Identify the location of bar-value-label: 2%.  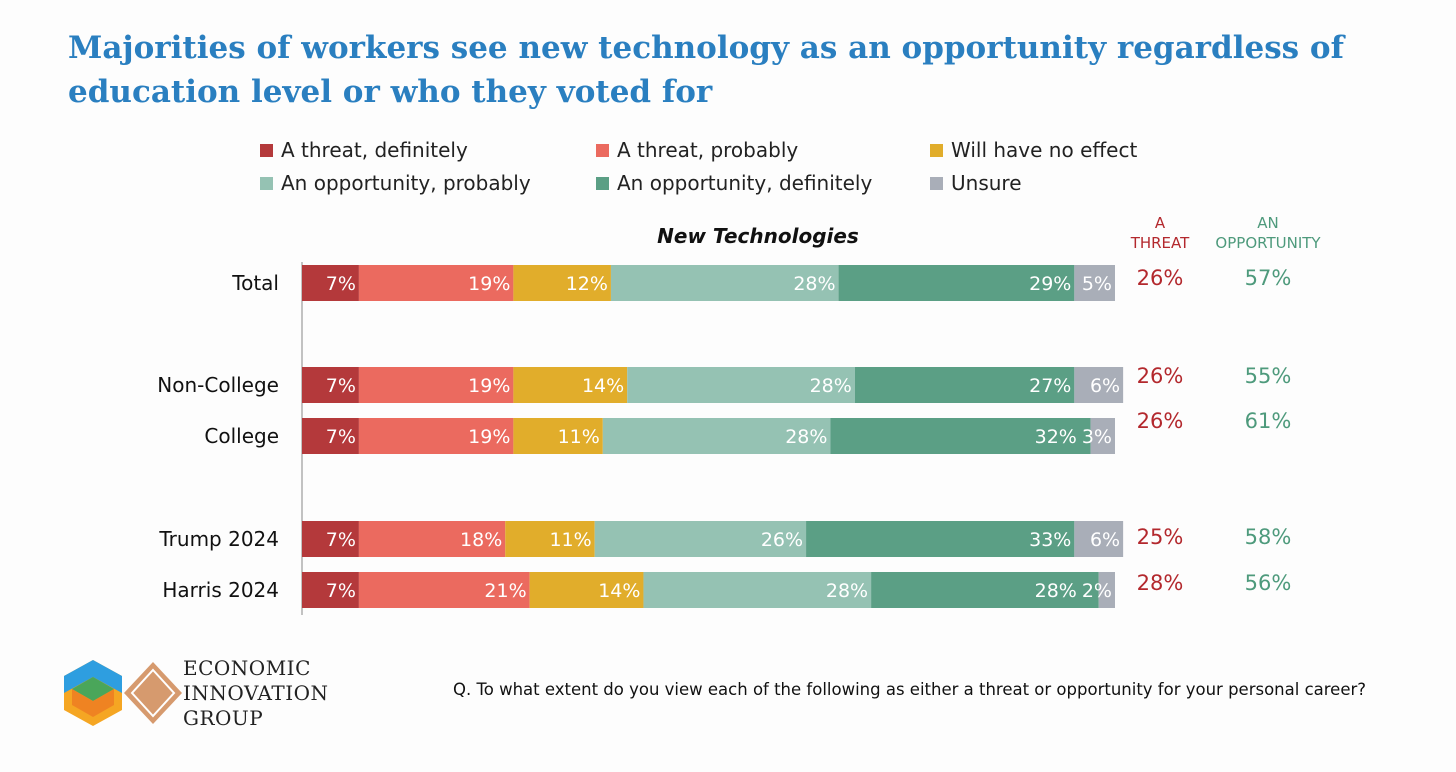
(1097, 591).